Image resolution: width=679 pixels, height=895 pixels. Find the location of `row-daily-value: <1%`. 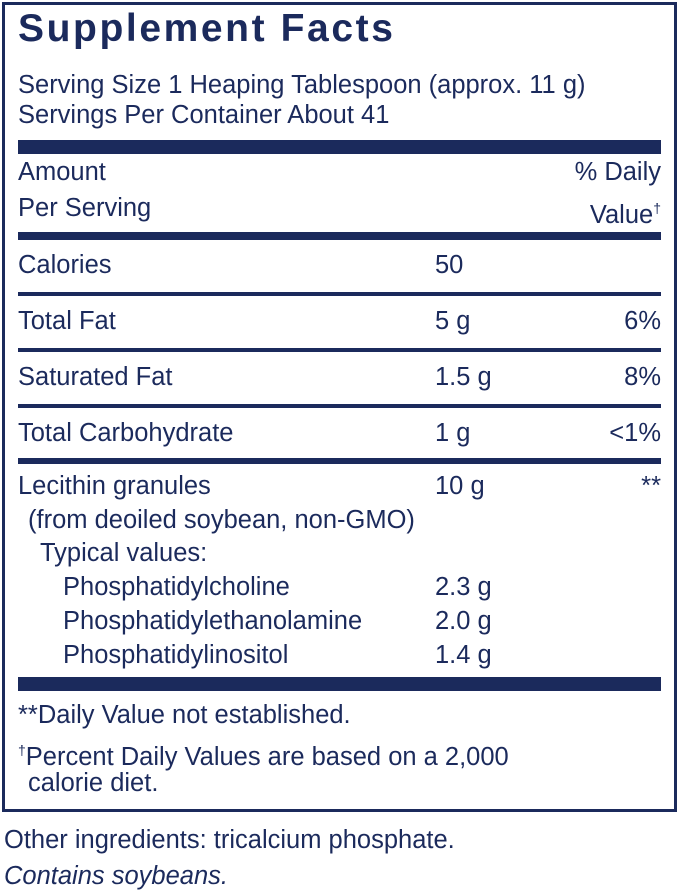

row-daily-value: <1% is located at coordinates (635, 433).